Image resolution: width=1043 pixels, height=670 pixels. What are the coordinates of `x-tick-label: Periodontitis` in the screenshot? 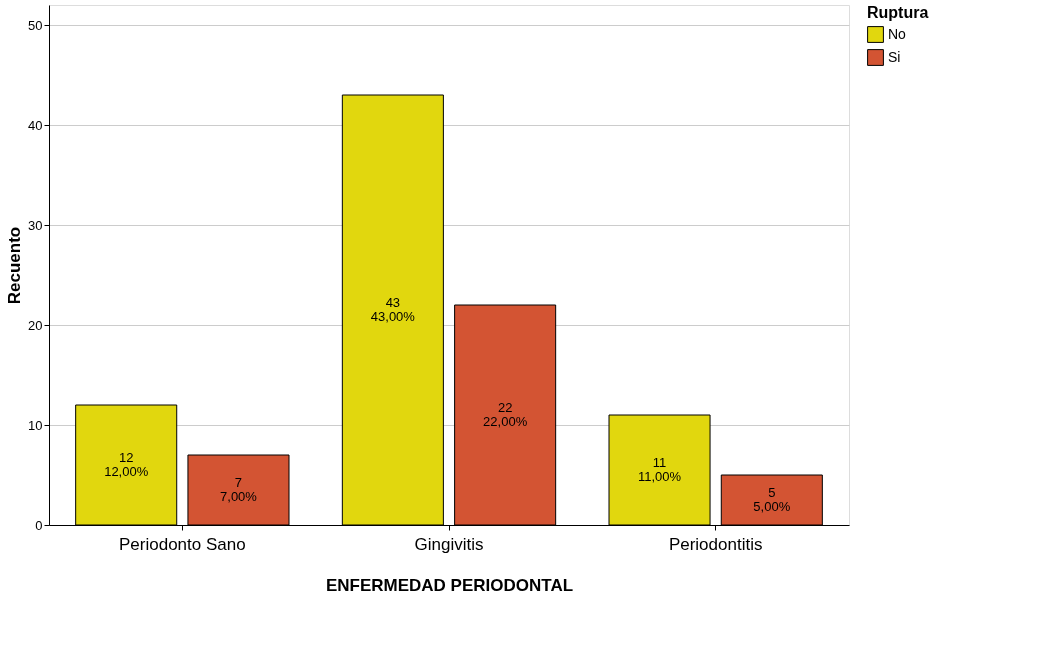 It's located at (715, 544).